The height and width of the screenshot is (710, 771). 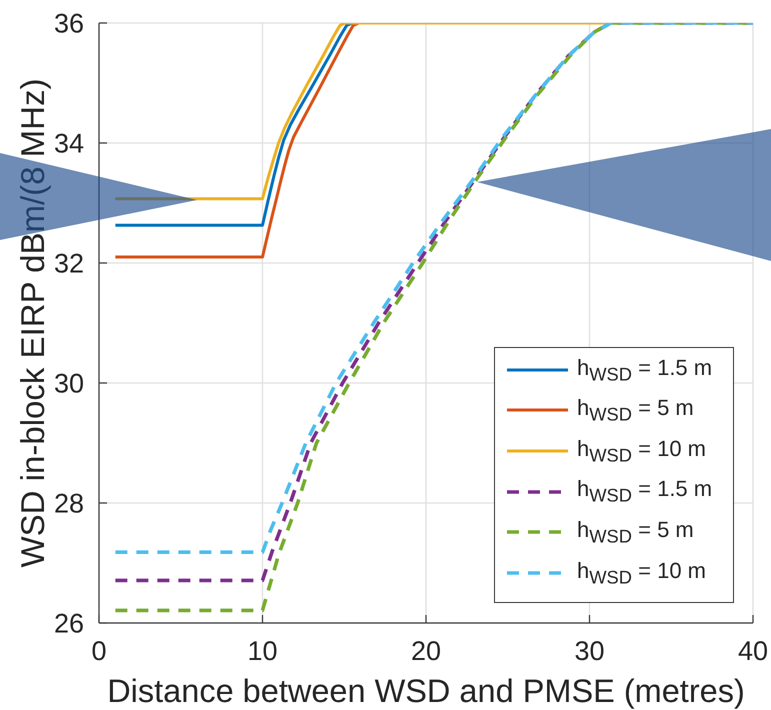 What do you see at coordinates (99, 651) in the screenshot?
I see `x-tick-label: 0` at bounding box center [99, 651].